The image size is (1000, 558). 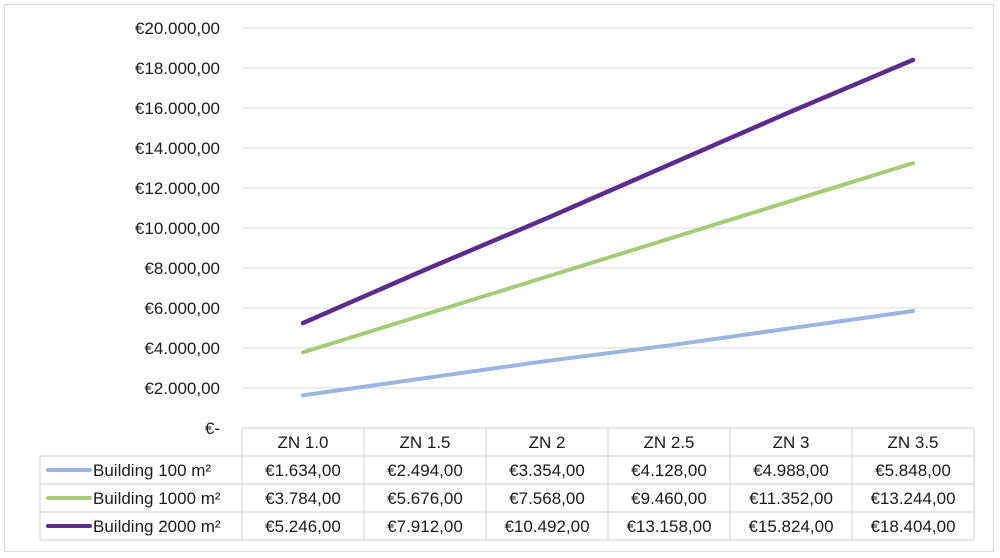 What do you see at coordinates (913, 470) in the screenshot?
I see `data-label: €5.848,00` at bounding box center [913, 470].